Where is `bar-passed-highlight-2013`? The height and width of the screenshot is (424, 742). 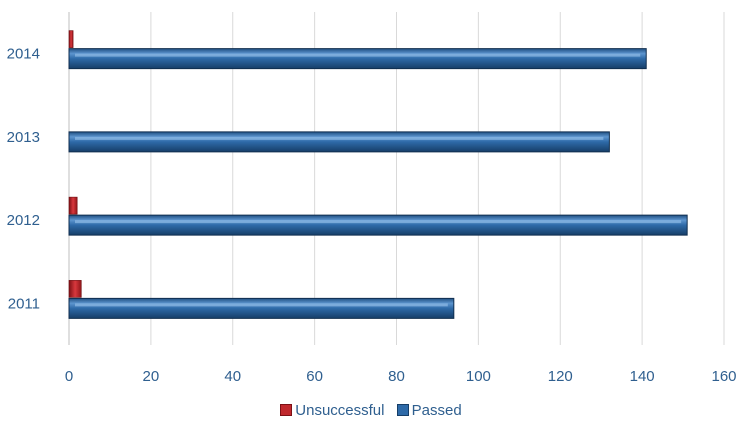
bar-passed-highlight-2013 is located at coordinates (339, 138).